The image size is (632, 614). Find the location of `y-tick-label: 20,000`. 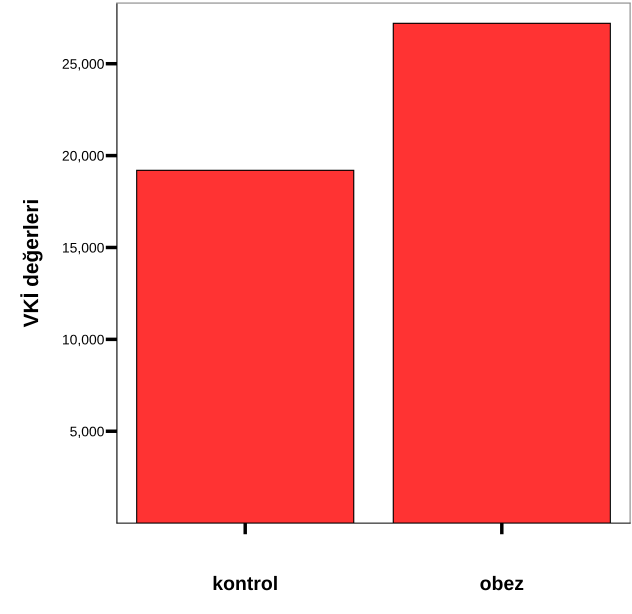

y-tick-label: 20,000 is located at coordinates (83, 156).